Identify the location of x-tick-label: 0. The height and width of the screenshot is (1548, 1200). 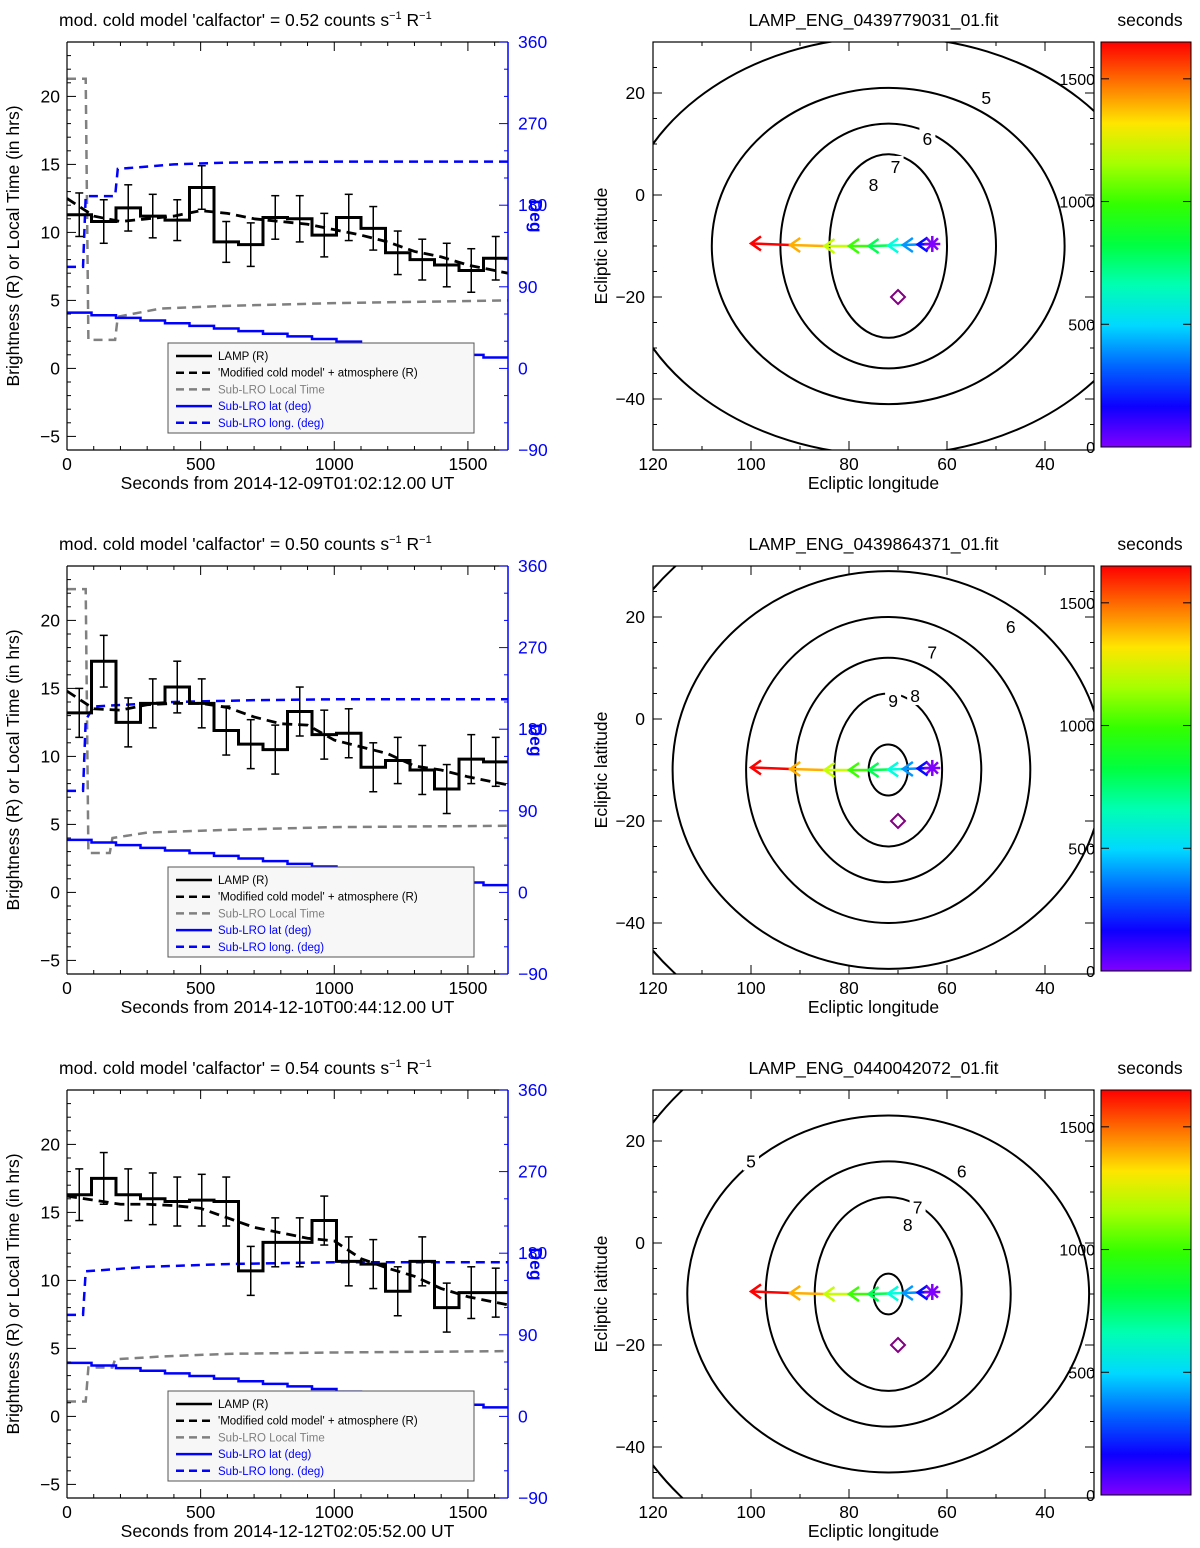
(67, 1512).